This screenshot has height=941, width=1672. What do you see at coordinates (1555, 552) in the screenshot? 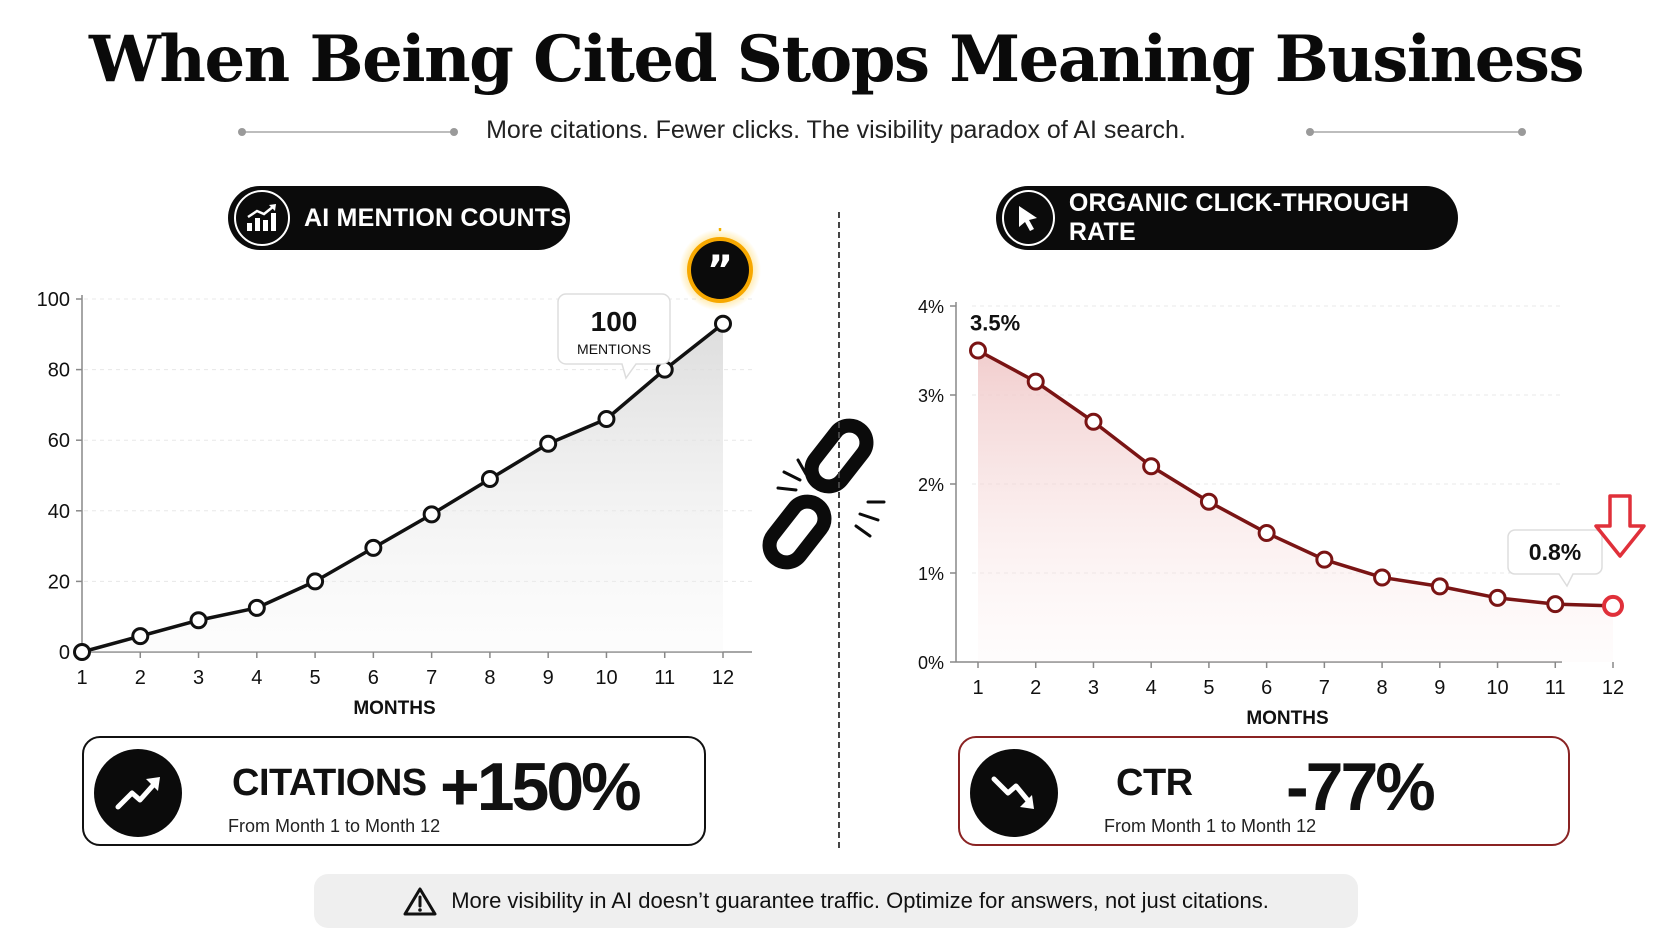
I see `ctr-callout-value: 0.8%` at bounding box center [1555, 552].